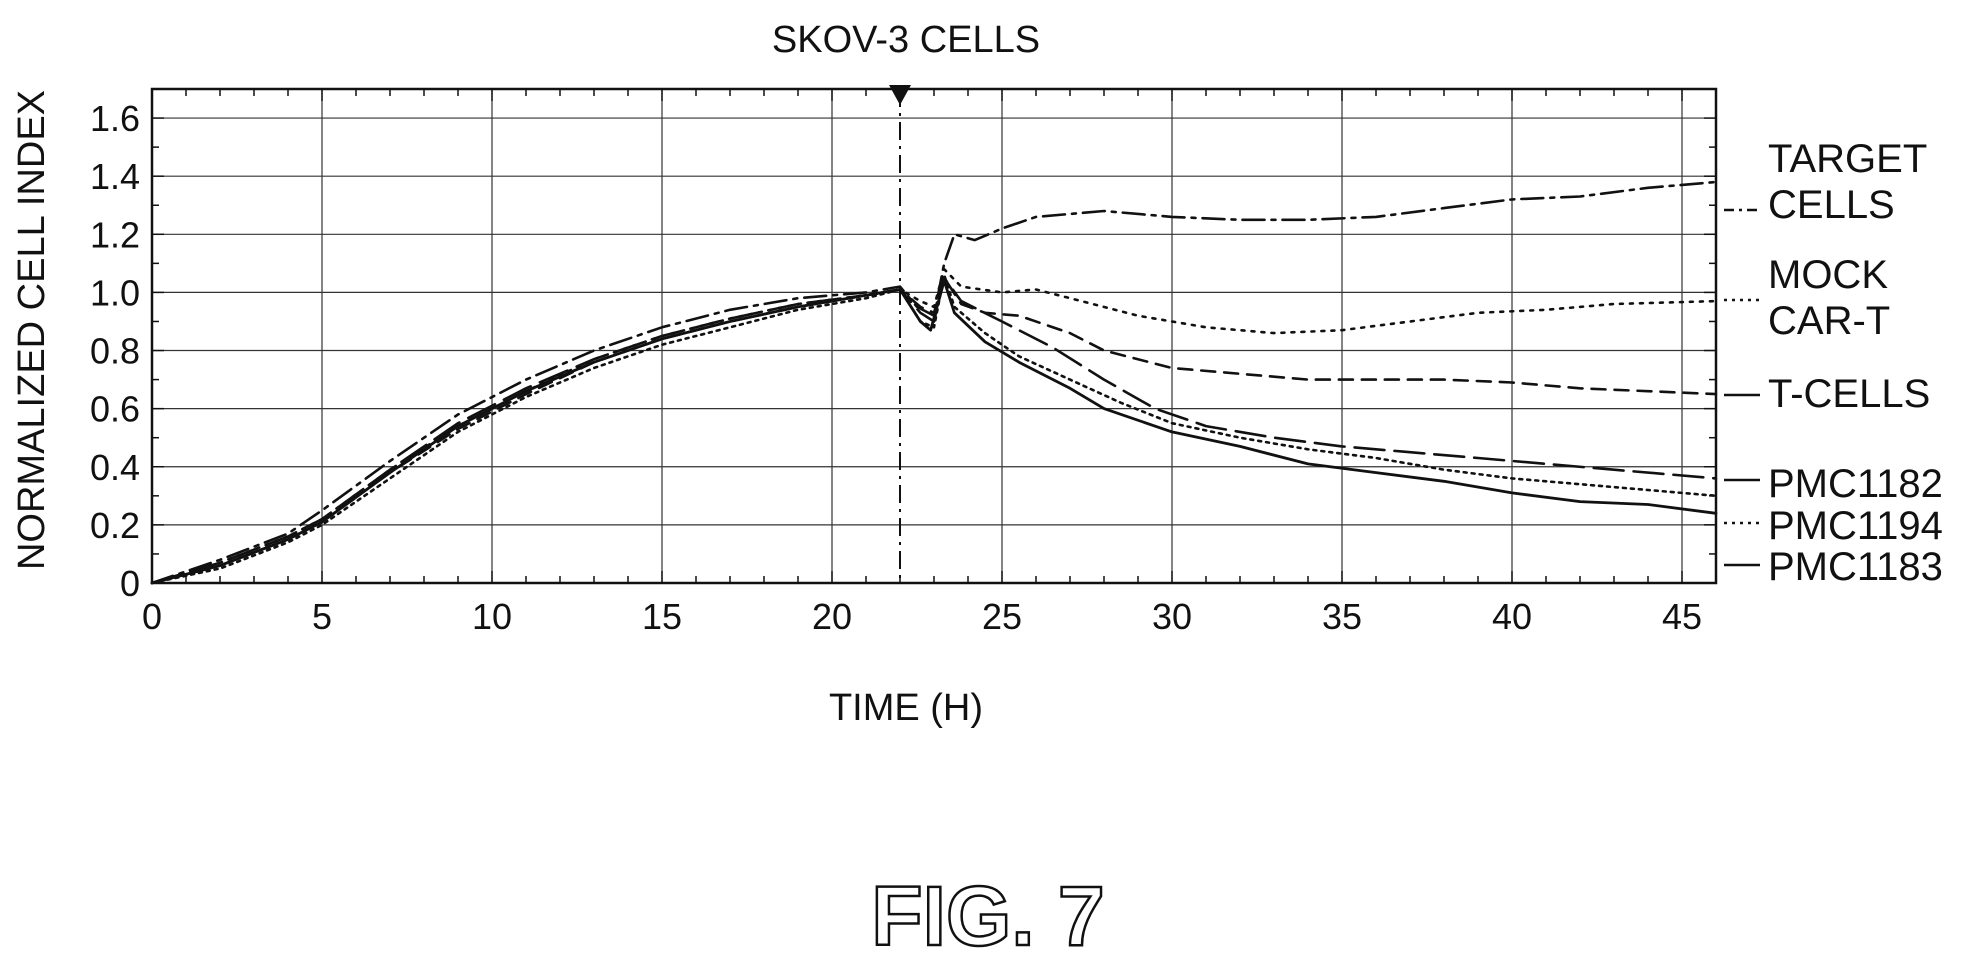 The width and height of the screenshot is (1976, 961). I want to click on y-tick-label: 1.2, so click(115, 234).